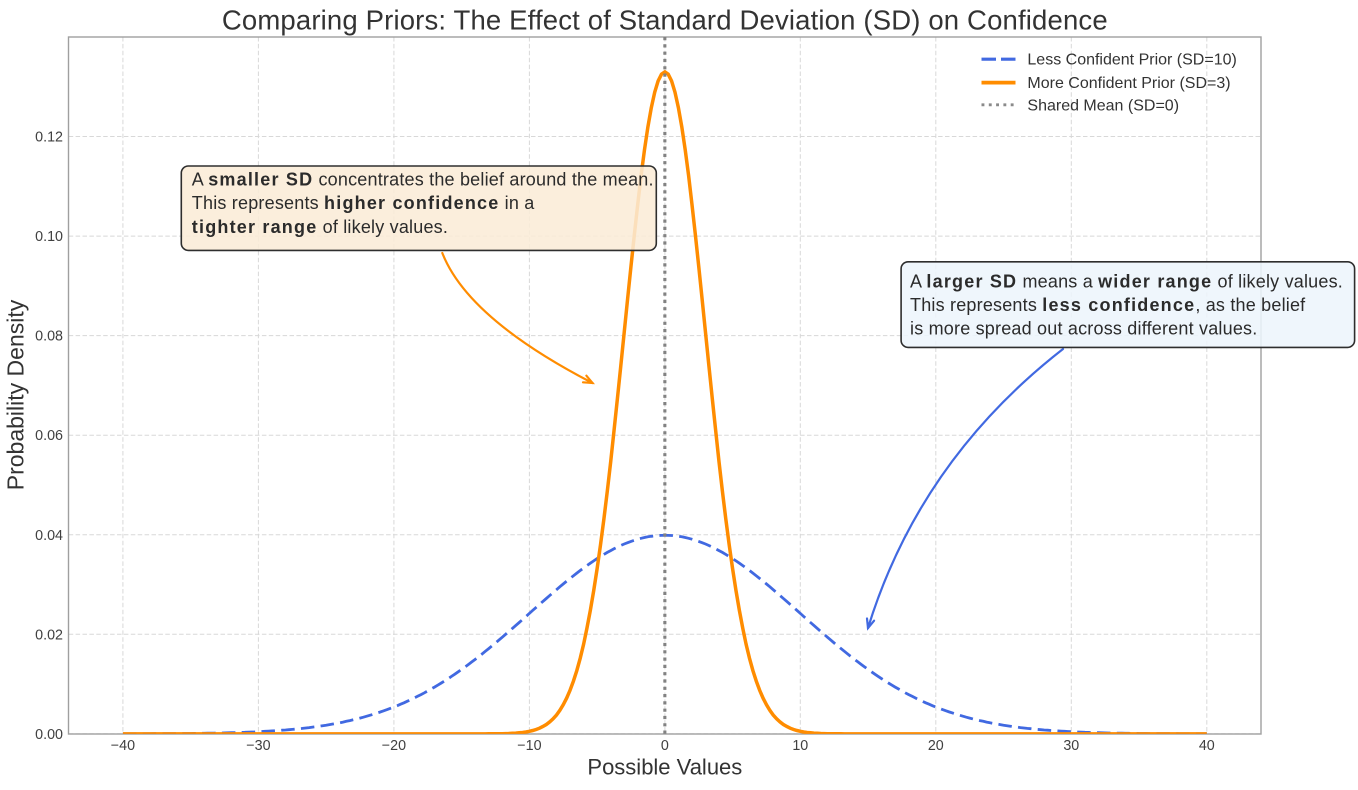 This screenshot has width=1358, height=790. Describe the element at coordinates (123, 746) in the screenshot. I see `svg-text: −40` at that location.